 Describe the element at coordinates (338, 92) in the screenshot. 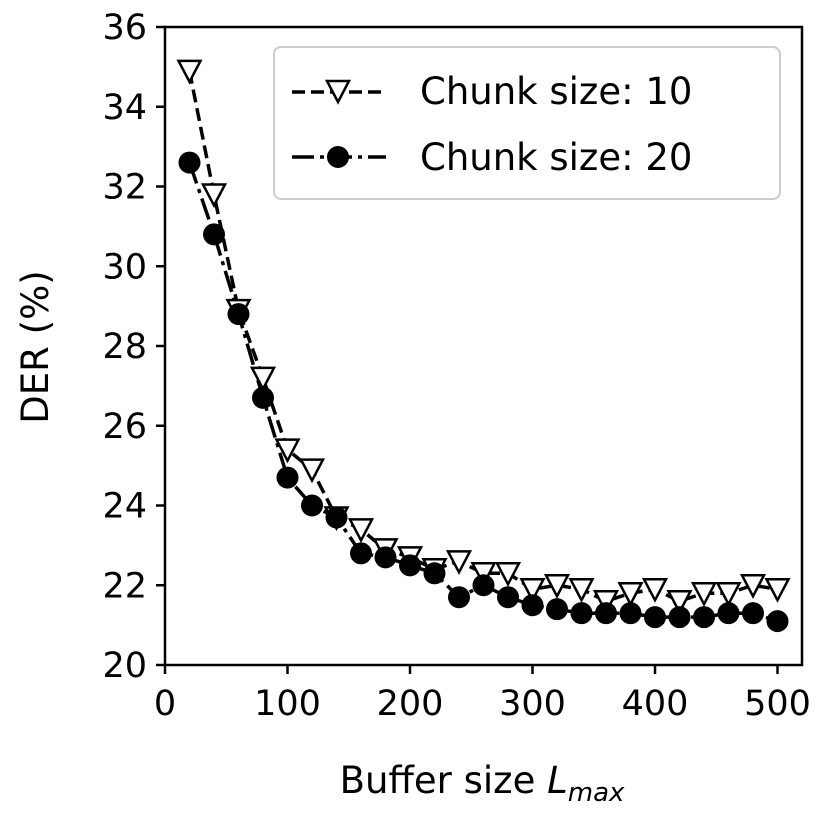

I see `legend-marker-triangle-icon` at that location.